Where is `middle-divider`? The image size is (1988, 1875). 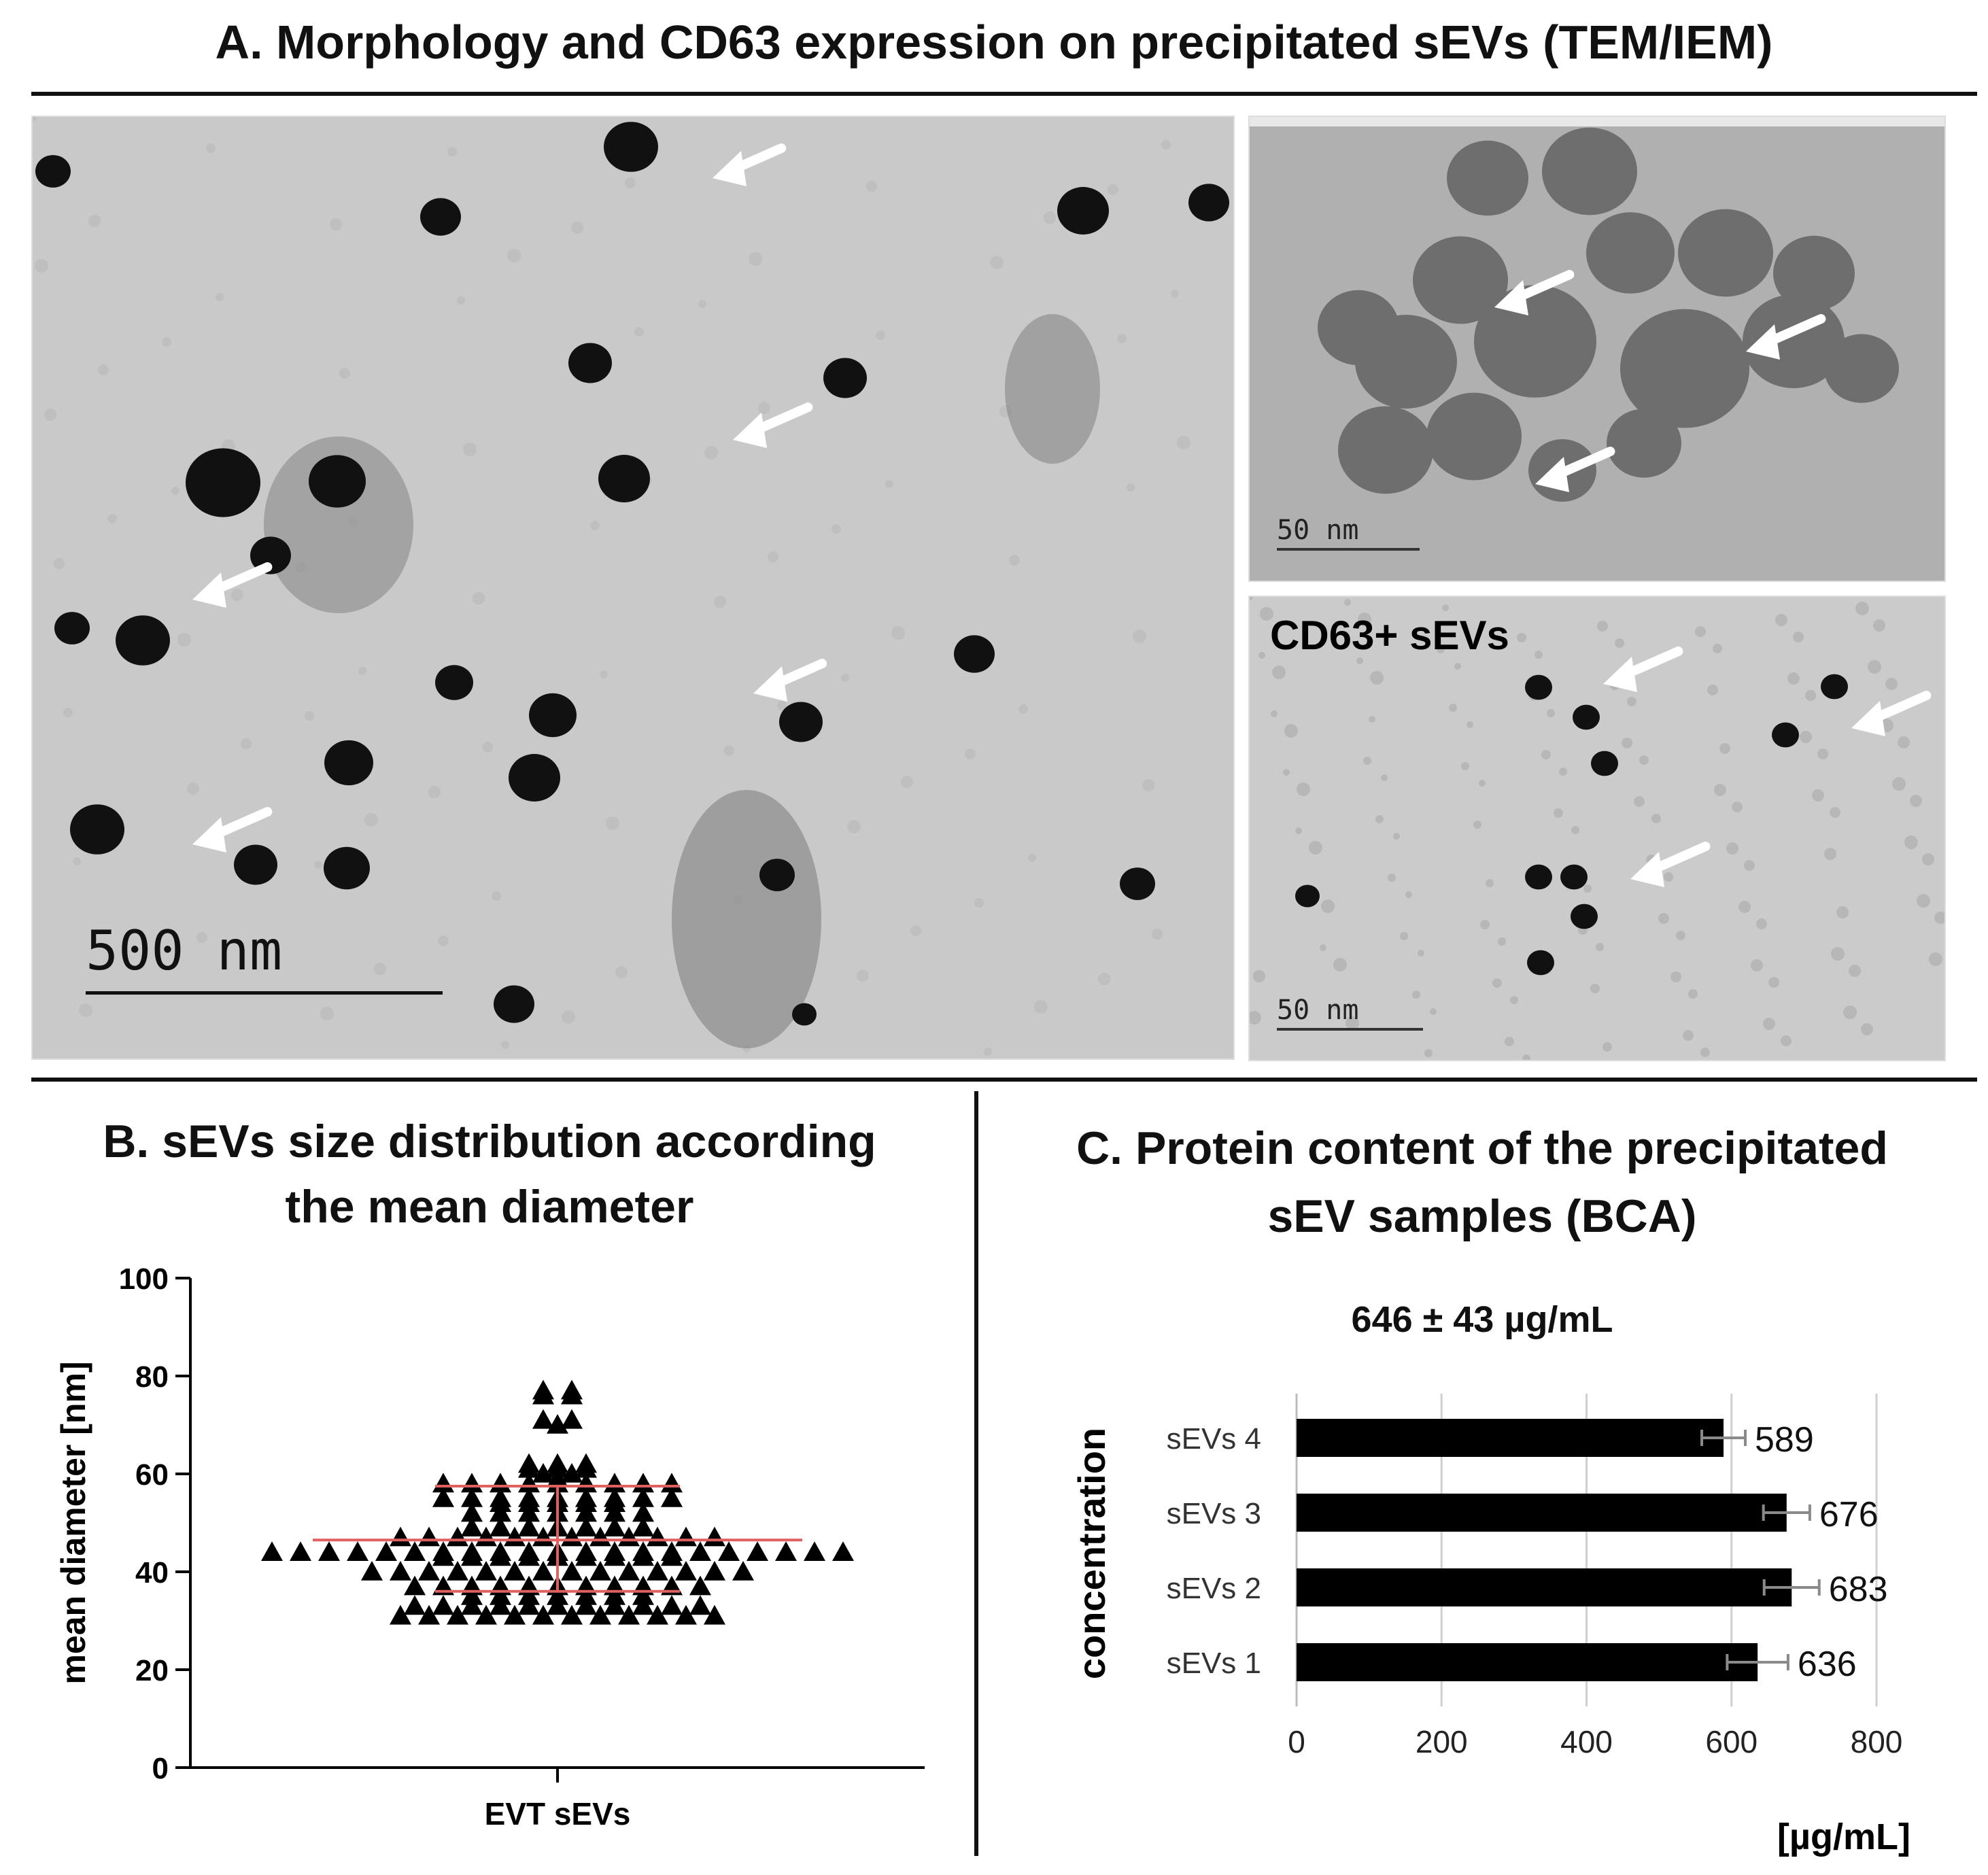 middle-divider is located at coordinates (1004, 1080).